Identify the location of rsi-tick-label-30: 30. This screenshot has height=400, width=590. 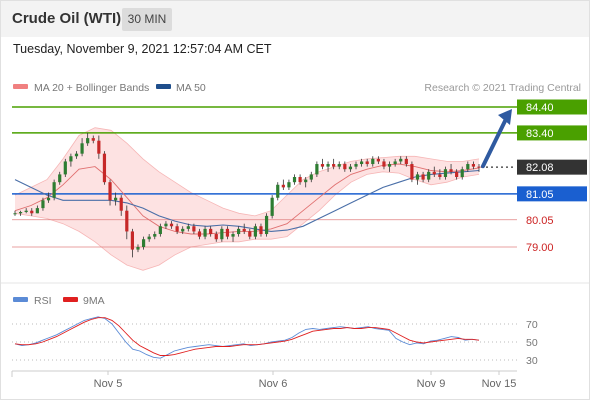
(532, 361).